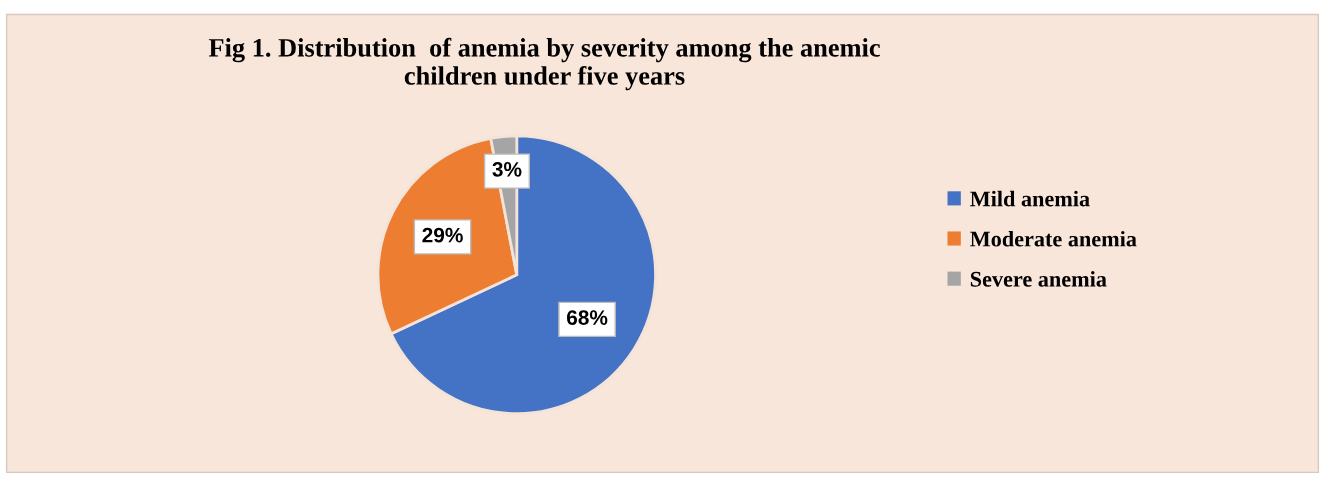 The height and width of the screenshot is (482, 1325). Describe the element at coordinates (1053, 238) in the screenshot. I see `legend-label: Moderate anemia` at that location.